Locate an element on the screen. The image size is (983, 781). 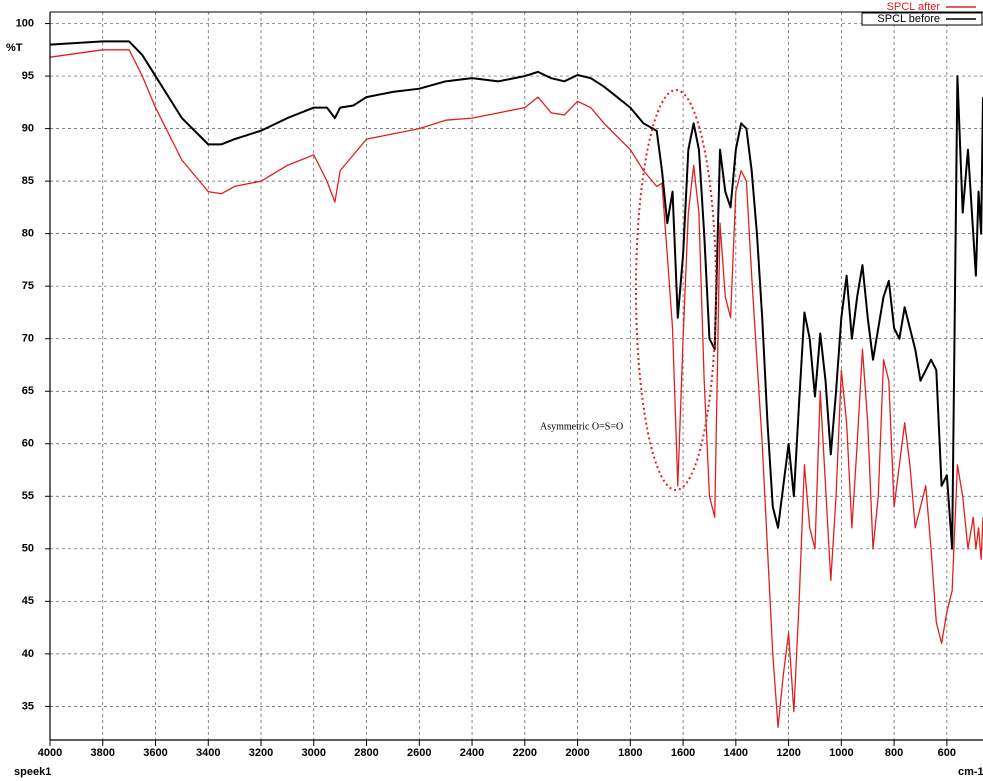
x-tick-label: 2800 is located at coordinates (366, 753).